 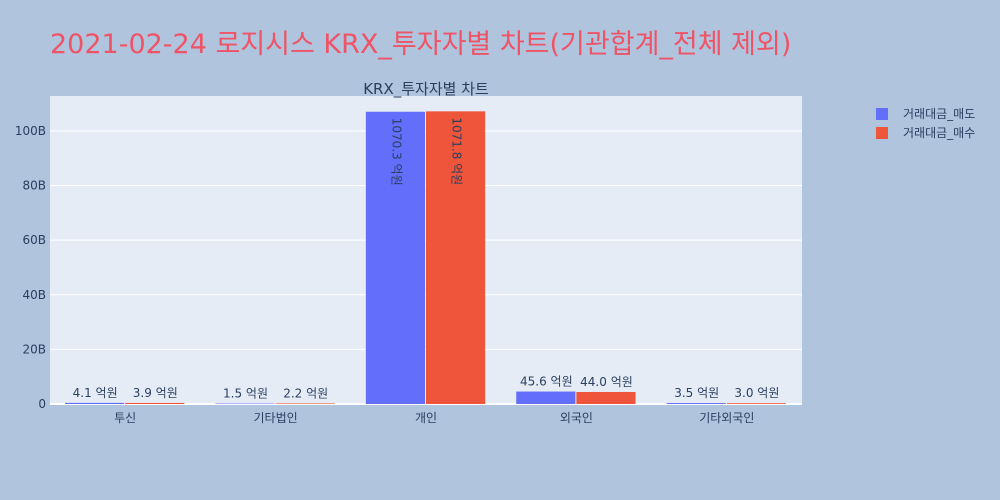 What do you see at coordinates (457, 151) in the screenshot?
I see `bar-value-label: 1071.8 억원` at bounding box center [457, 151].